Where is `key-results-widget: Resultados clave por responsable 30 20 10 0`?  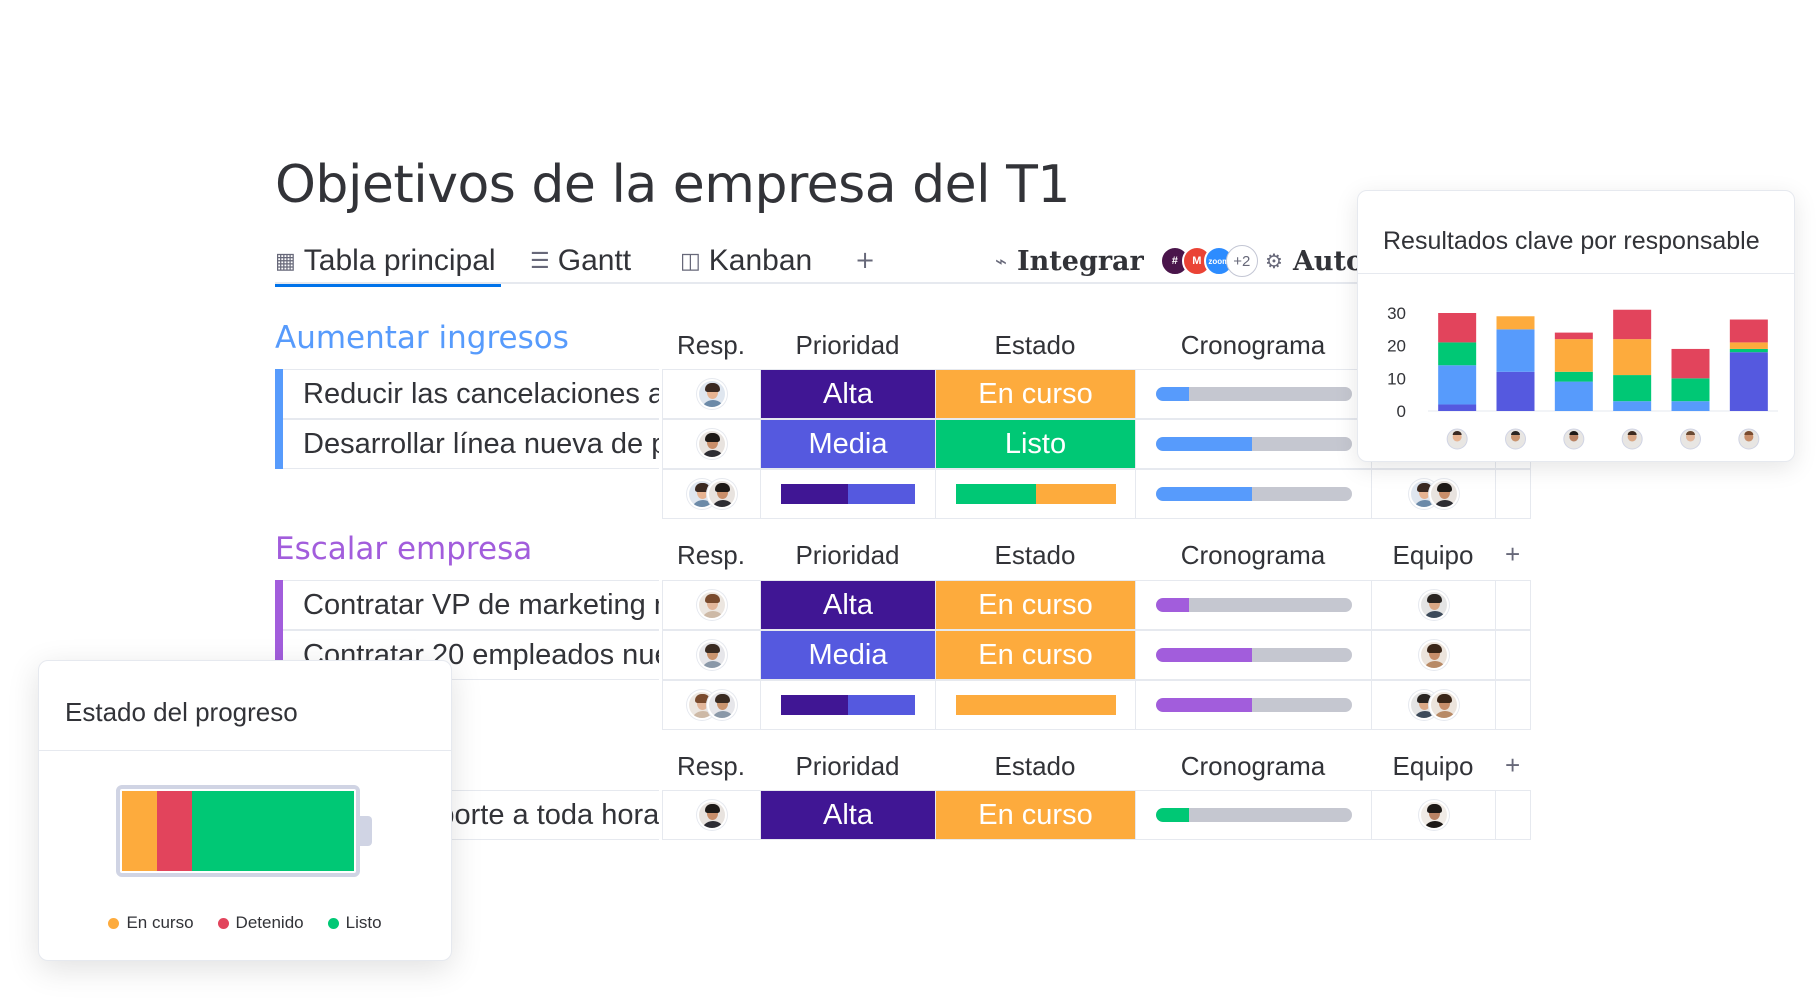 key-results-widget: Resultados clave por responsable 30 20 10 0 is located at coordinates (1576, 326).